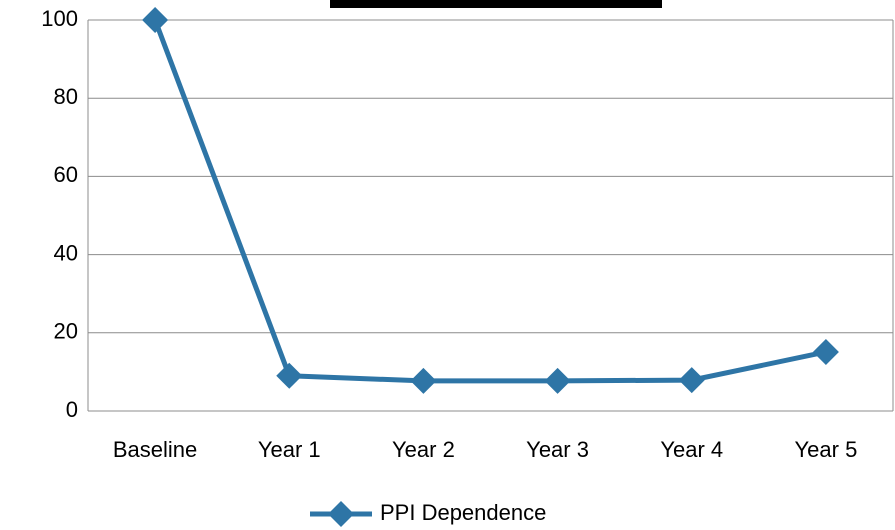 The height and width of the screenshot is (530, 895). Describe the element at coordinates (691, 449) in the screenshot. I see `x-tick-label: Year 4` at that location.